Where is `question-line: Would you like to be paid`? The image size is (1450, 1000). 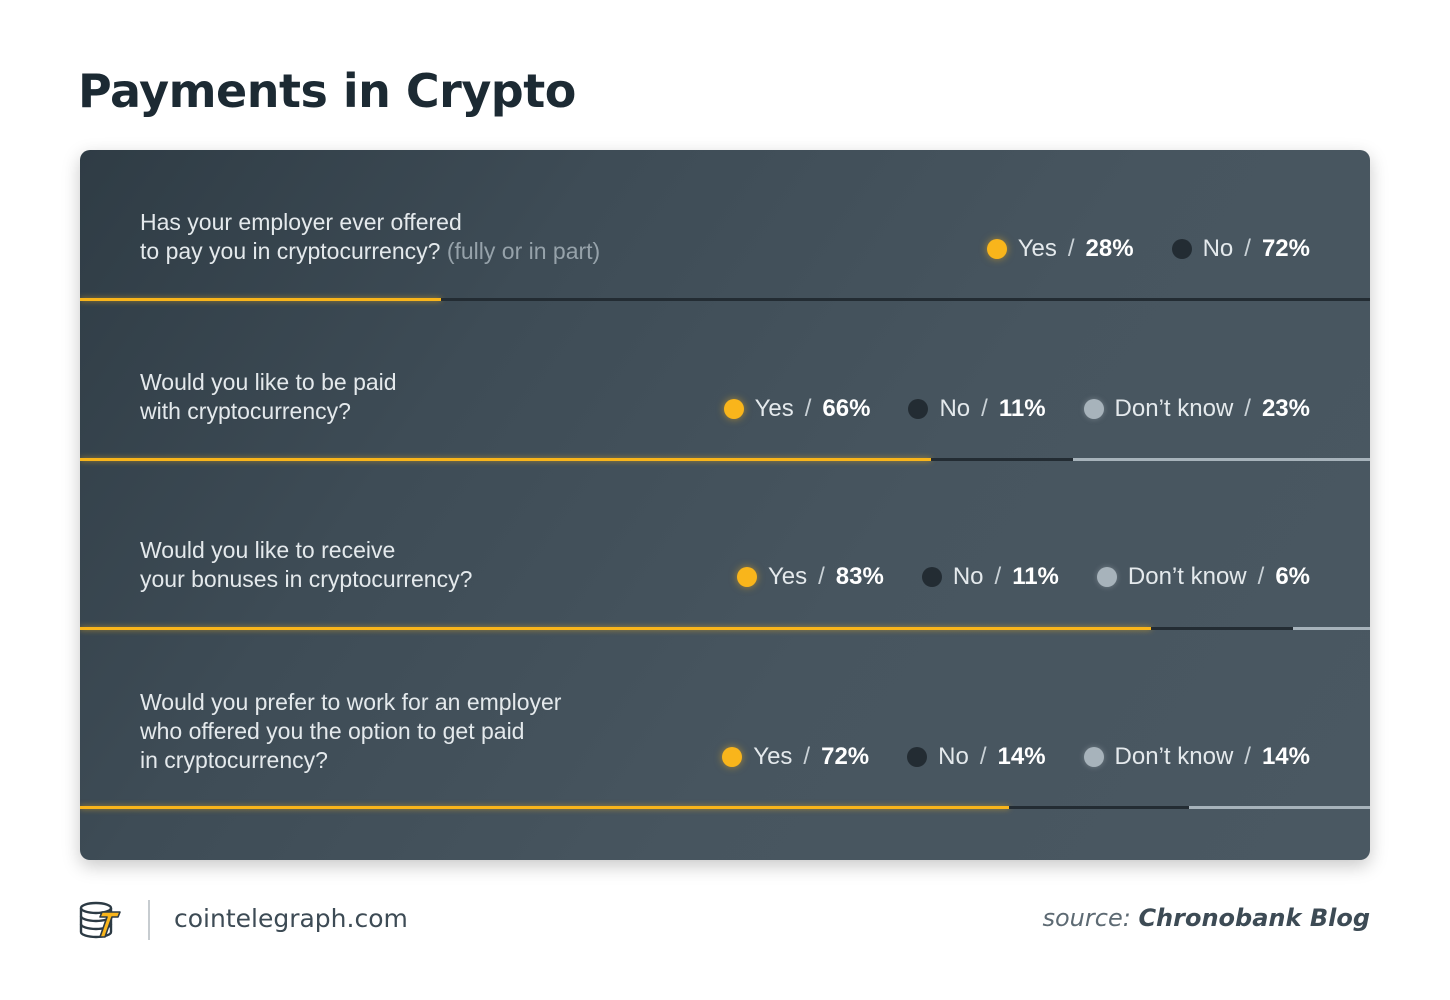
question-line: Would you like to be paid is located at coordinates (268, 382).